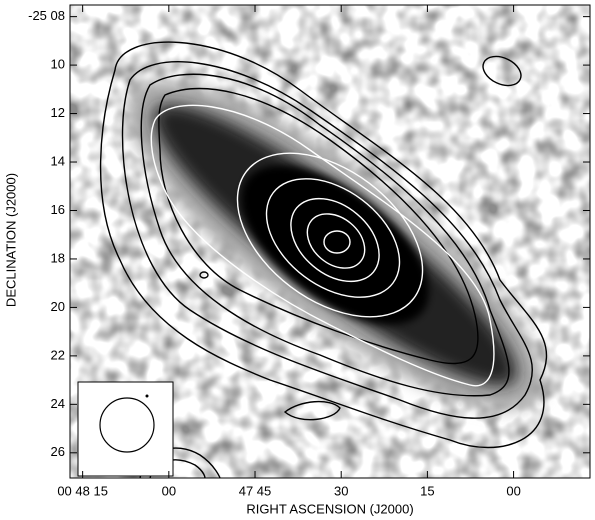  Describe the element at coordinates (58, 160) in the screenshot. I see `y-tick-label: 14` at that location.